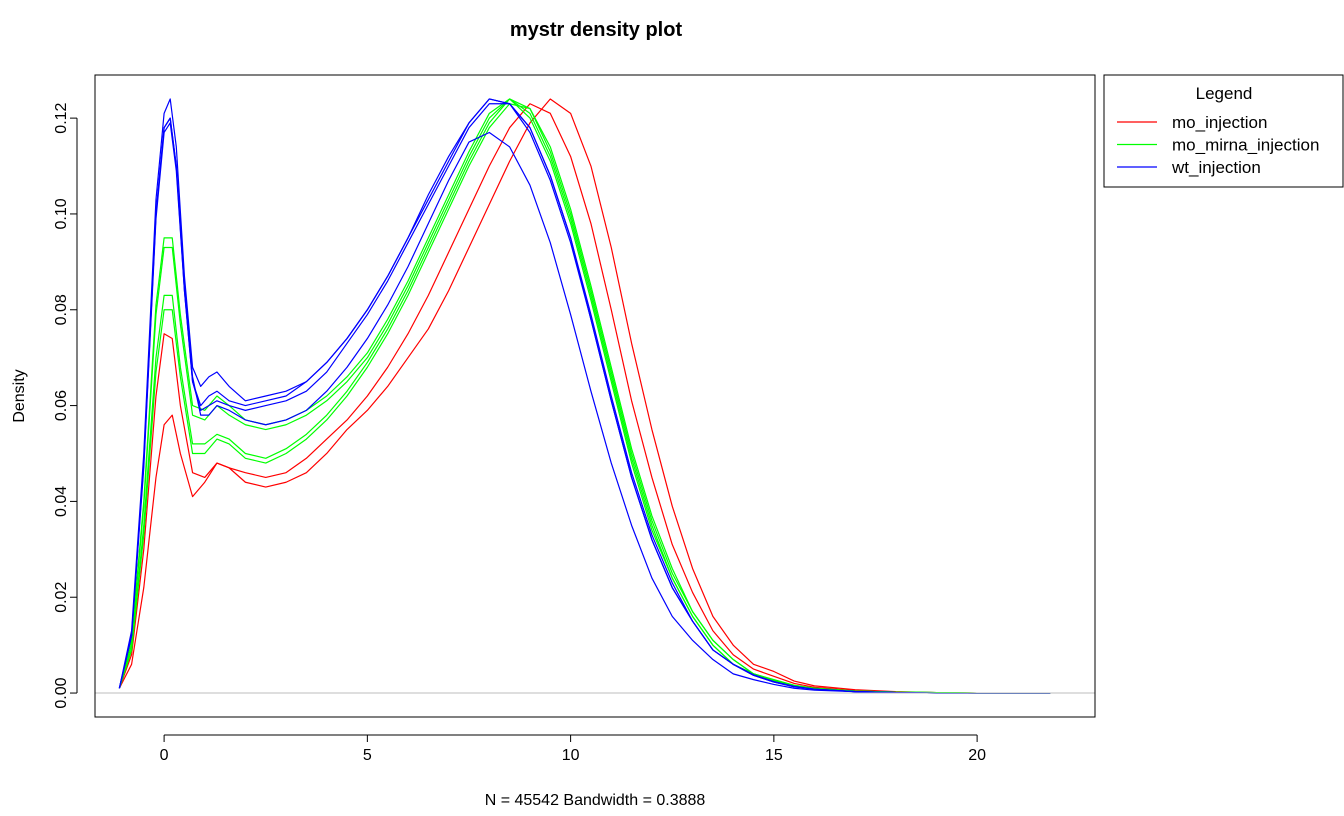 The height and width of the screenshot is (816, 1344). What do you see at coordinates (164, 755) in the screenshot?
I see `x-tick-label: 0` at bounding box center [164, 755].